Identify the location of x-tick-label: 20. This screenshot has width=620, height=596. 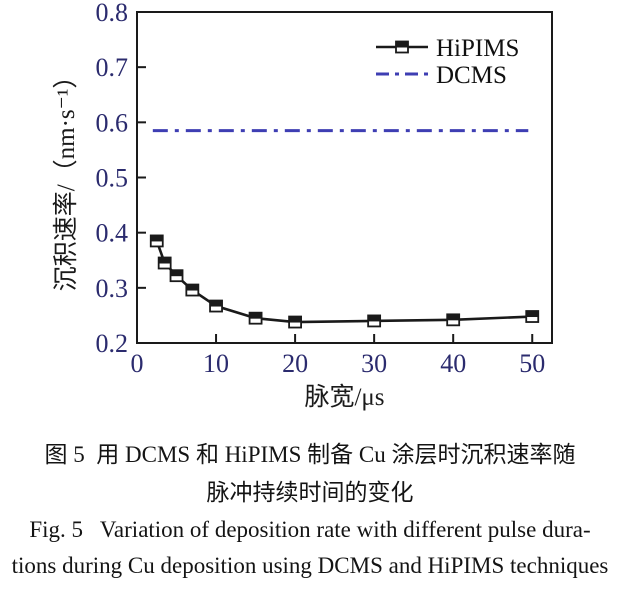
(295, 363).